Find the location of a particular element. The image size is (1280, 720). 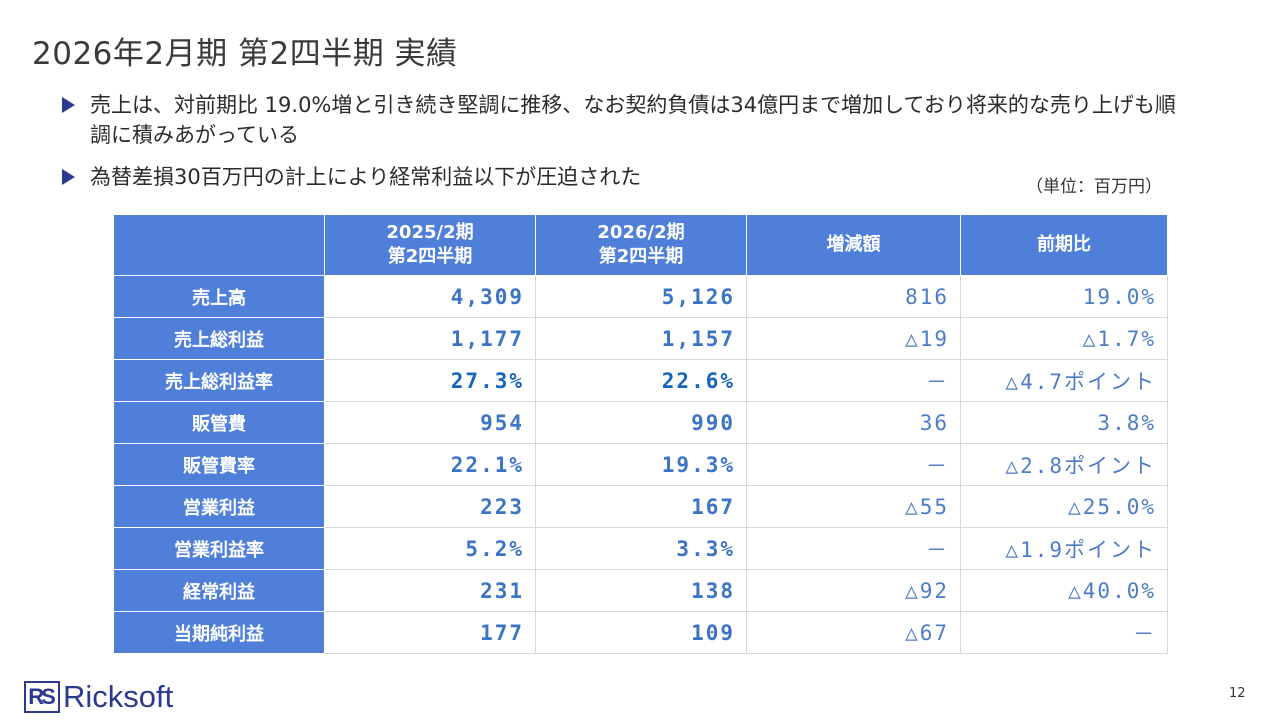

header-corner is located at coordinates (219, 245).